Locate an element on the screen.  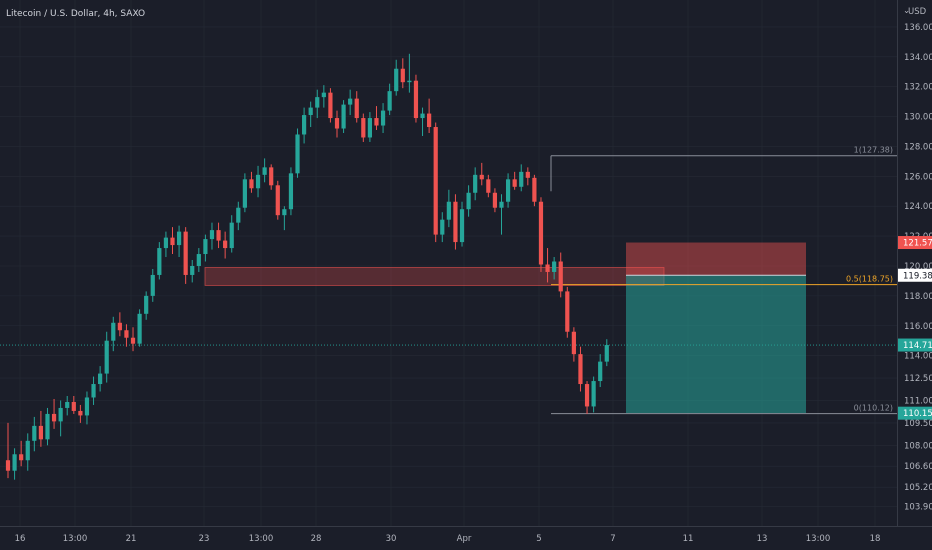
price-tick-label: 132.00 is located at coordinates (918, 88).